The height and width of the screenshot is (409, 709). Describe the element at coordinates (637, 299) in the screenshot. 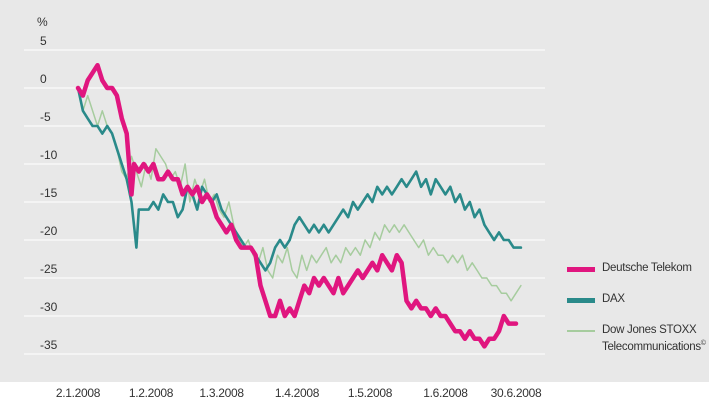

I see `legend-item-dax: DAX` at that location.